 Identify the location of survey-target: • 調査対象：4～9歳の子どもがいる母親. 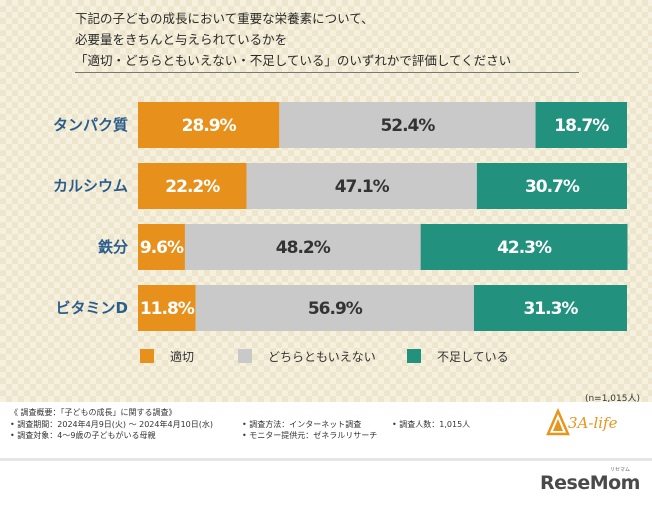
(83, 435).